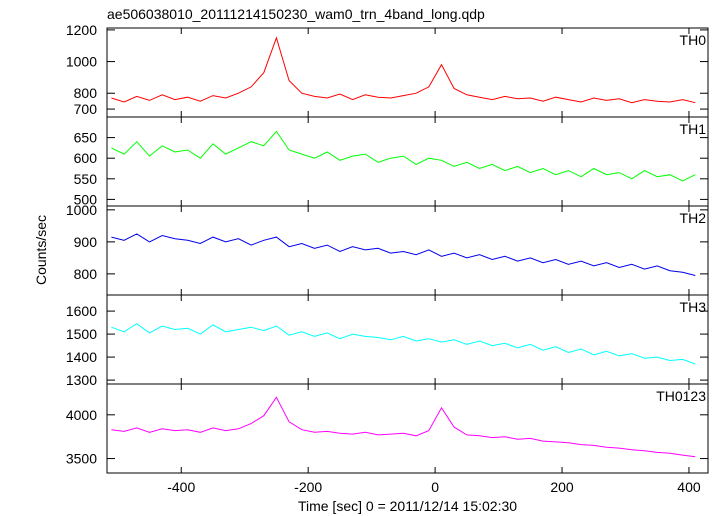 The height and width of the screenshot is (516, 717). I want to click on y-tick-label: 650, so click(86, 138).